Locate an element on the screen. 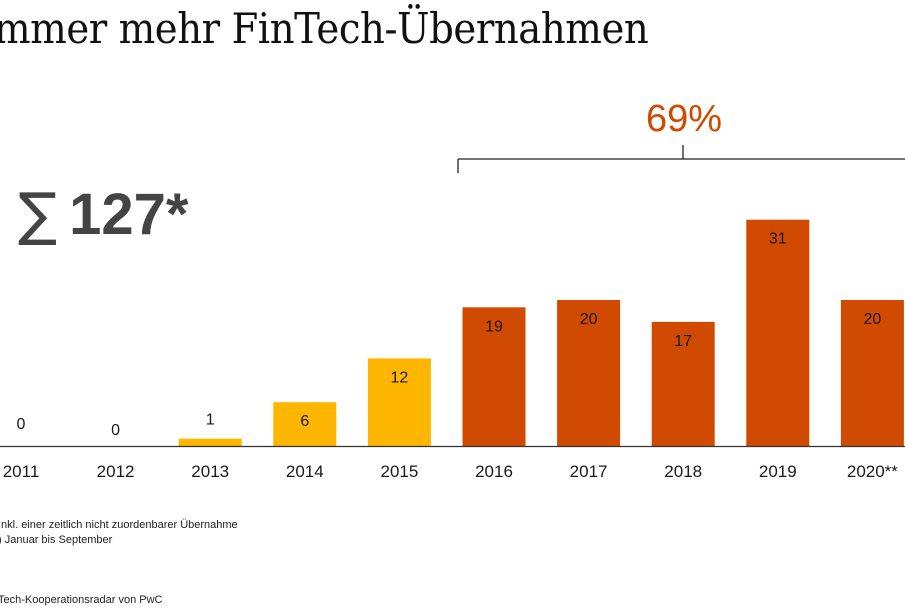 The image size is (905, 613). x-tick-label: 2011 is located at coordinates (21, 471).